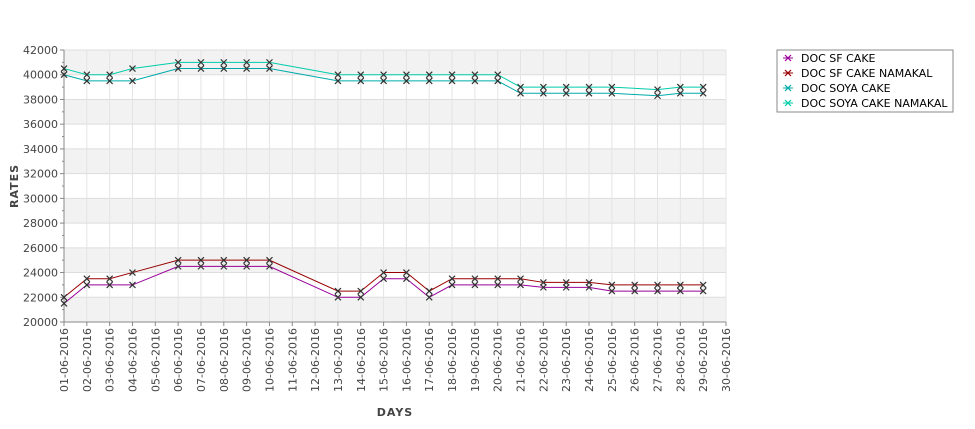 The width and height of the screenshot is (975, 429). Describe the element at coordinates (829, 58) in the screenshot. I see `legend-item: DOC SF CAKE` at that location.